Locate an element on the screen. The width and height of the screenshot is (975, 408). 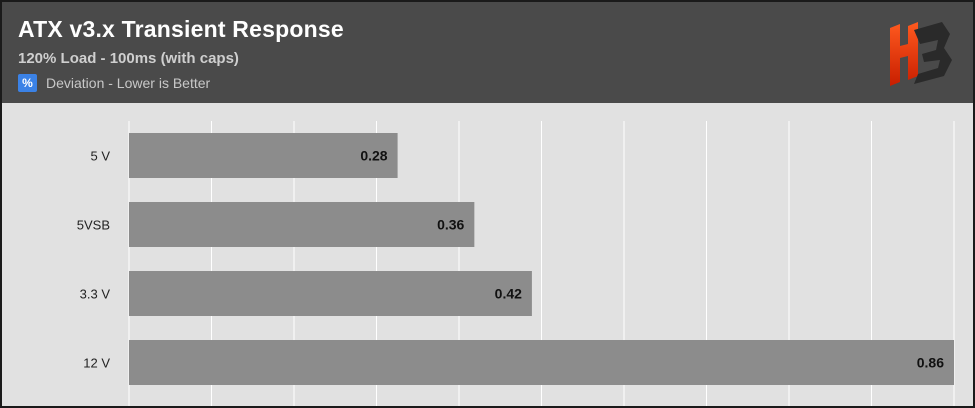
data-label: 0.86 is located at coordinates (930, 363).